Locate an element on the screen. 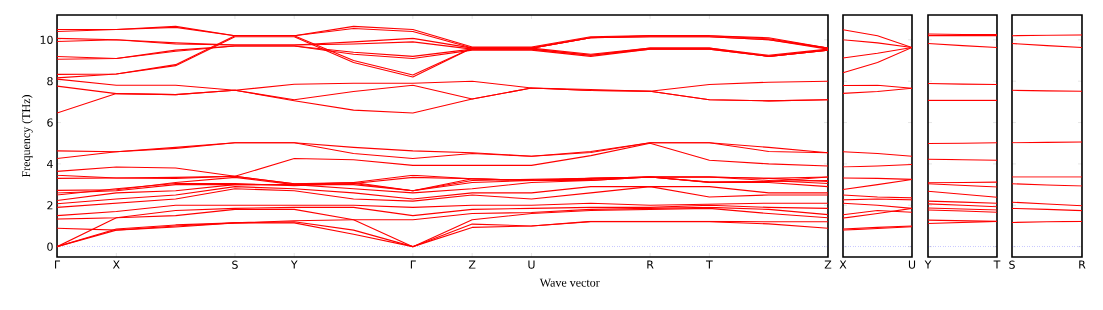 The height and width of the screenshot is (310, 1103). y-tick-label: 8 is located at coordinates (50, 81).